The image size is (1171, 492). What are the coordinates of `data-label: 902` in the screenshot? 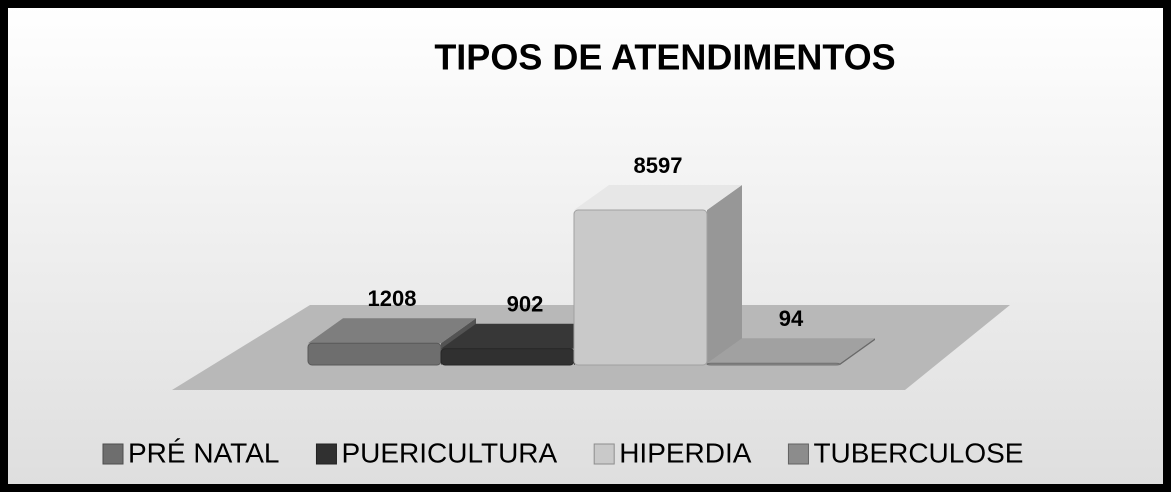 It's located at (525, 304).